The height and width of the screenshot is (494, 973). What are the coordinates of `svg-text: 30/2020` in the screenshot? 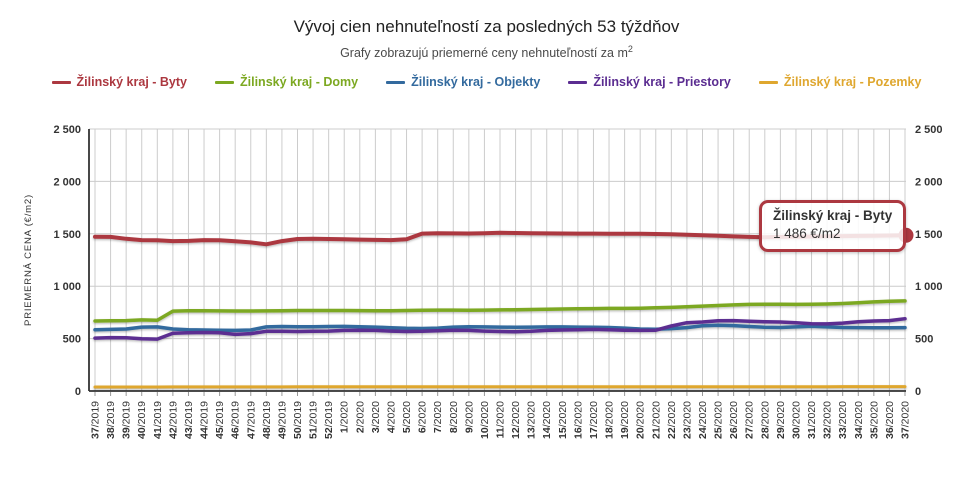 It's located at (796, 420).